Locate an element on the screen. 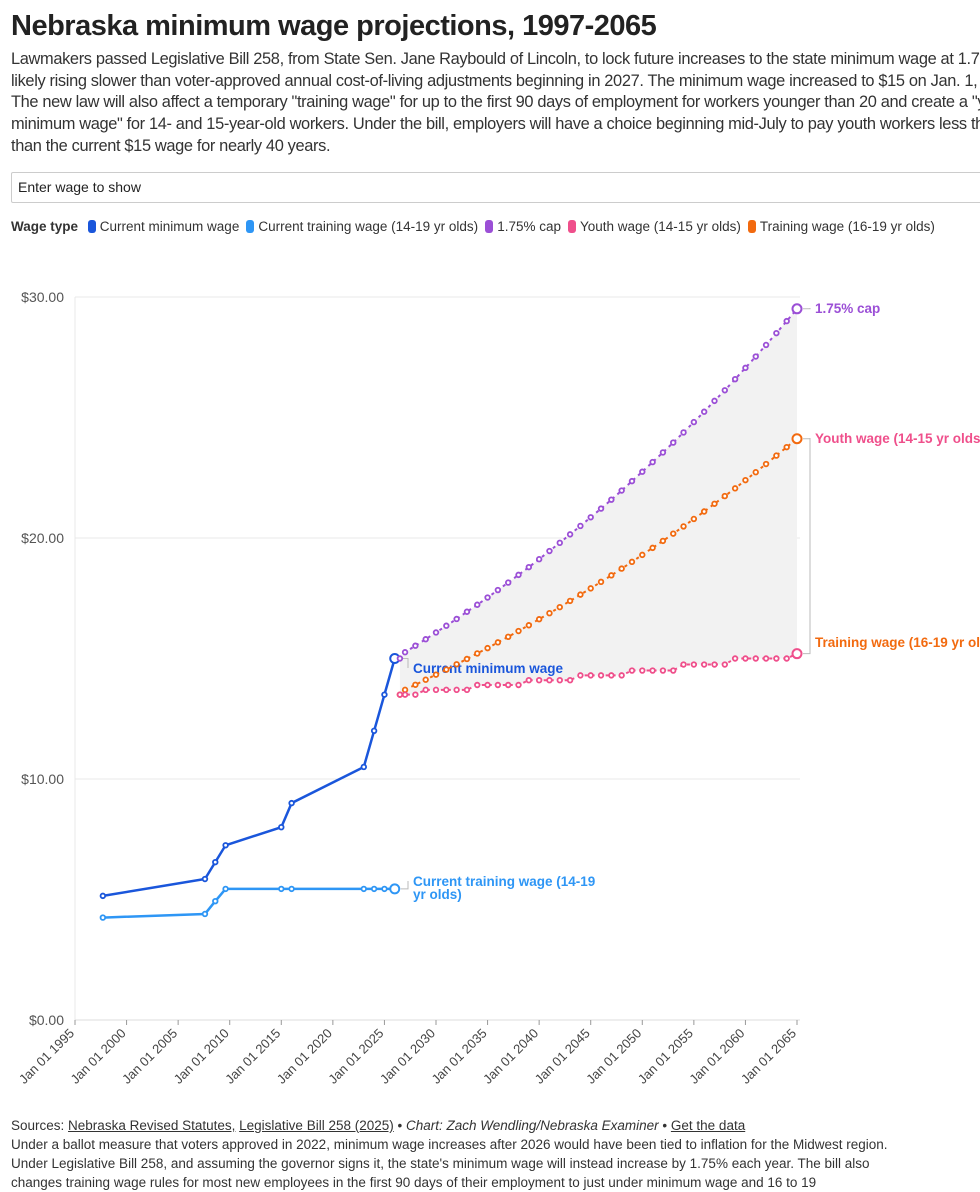 This screenshot has width=980, height=1192. legend-title: Wage type is located at coordinates (45, 226).